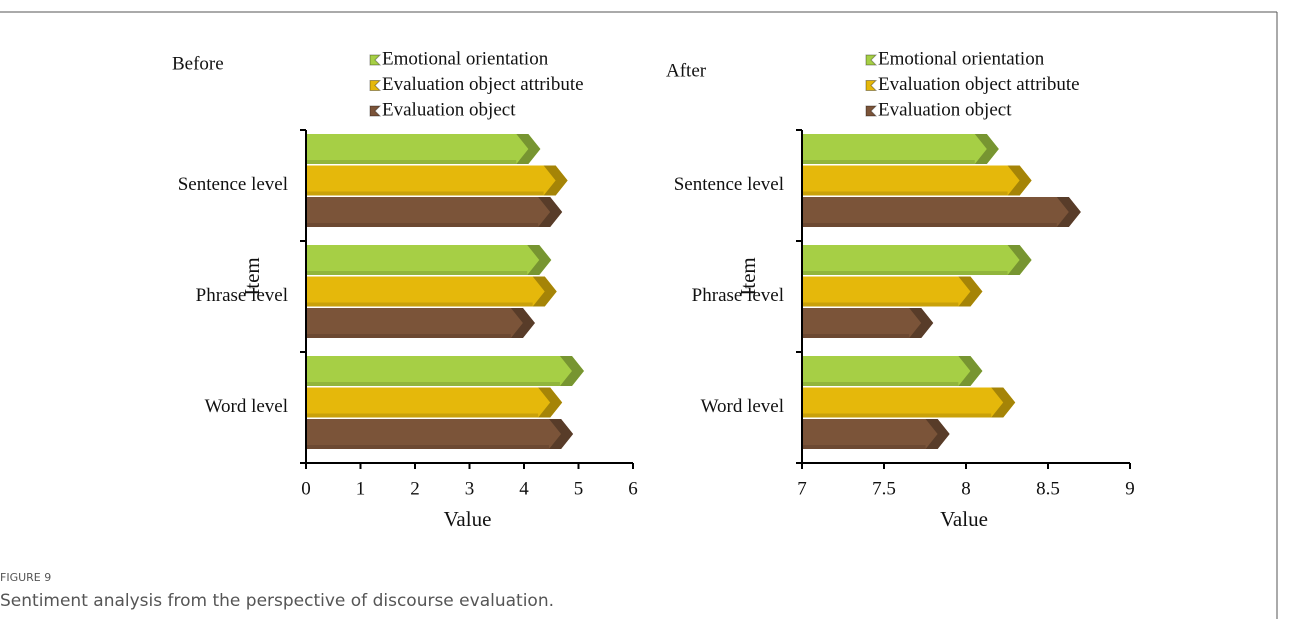 The image size is (1290, 624). I want to click on x-tick-label: 7.5, so click(884, 488).